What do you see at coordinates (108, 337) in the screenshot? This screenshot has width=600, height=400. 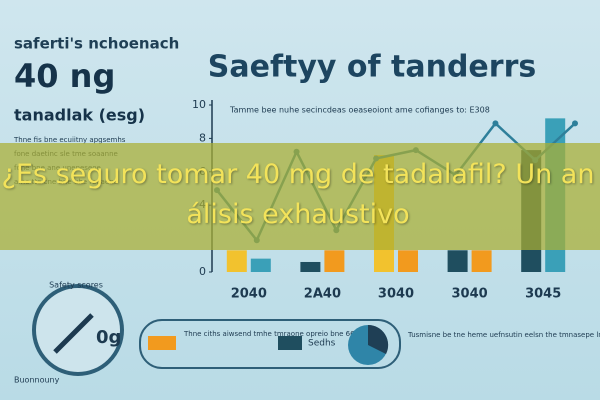 I see `gauge-value: 0g` at bounding box center [108, 337].